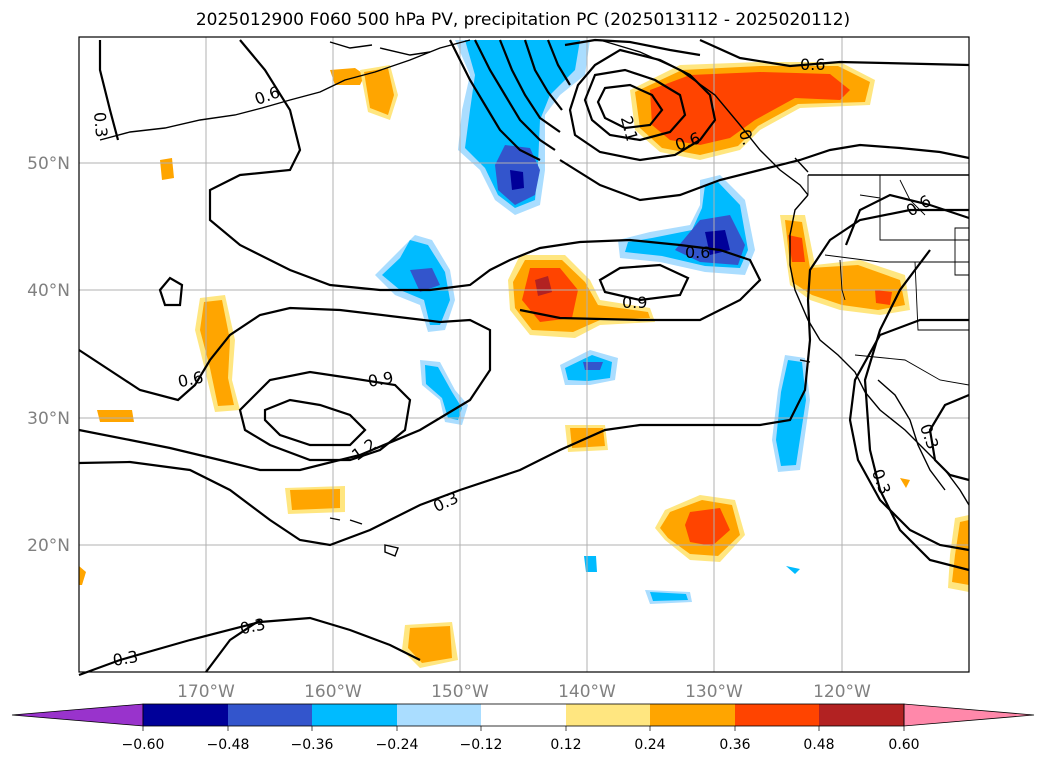 The width and height of the screenshot is (1047, 765). Describe the element at coordinates (143, 745) in the screenshot. I see `colorbar-tick-label: −0.60` at that location.